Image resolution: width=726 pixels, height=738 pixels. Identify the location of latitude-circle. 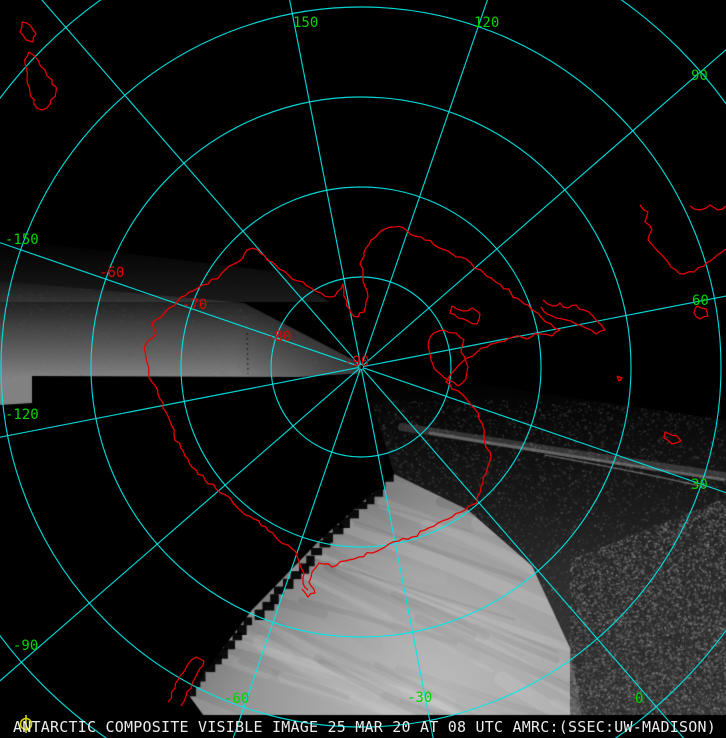
(361, 367).